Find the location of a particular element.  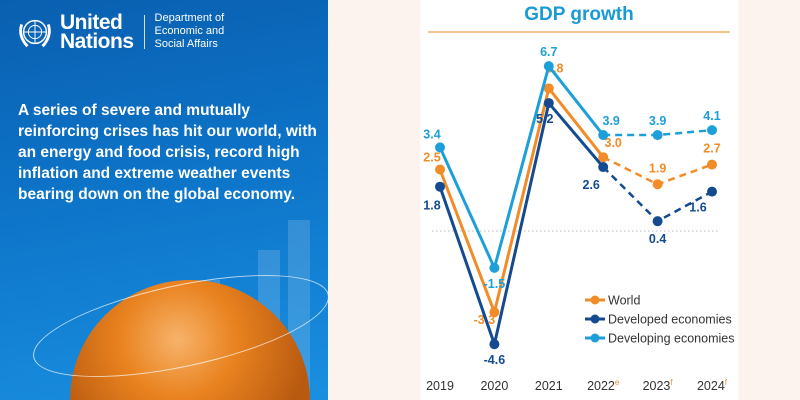

legend-label: World is located at coordinates (624, 301).